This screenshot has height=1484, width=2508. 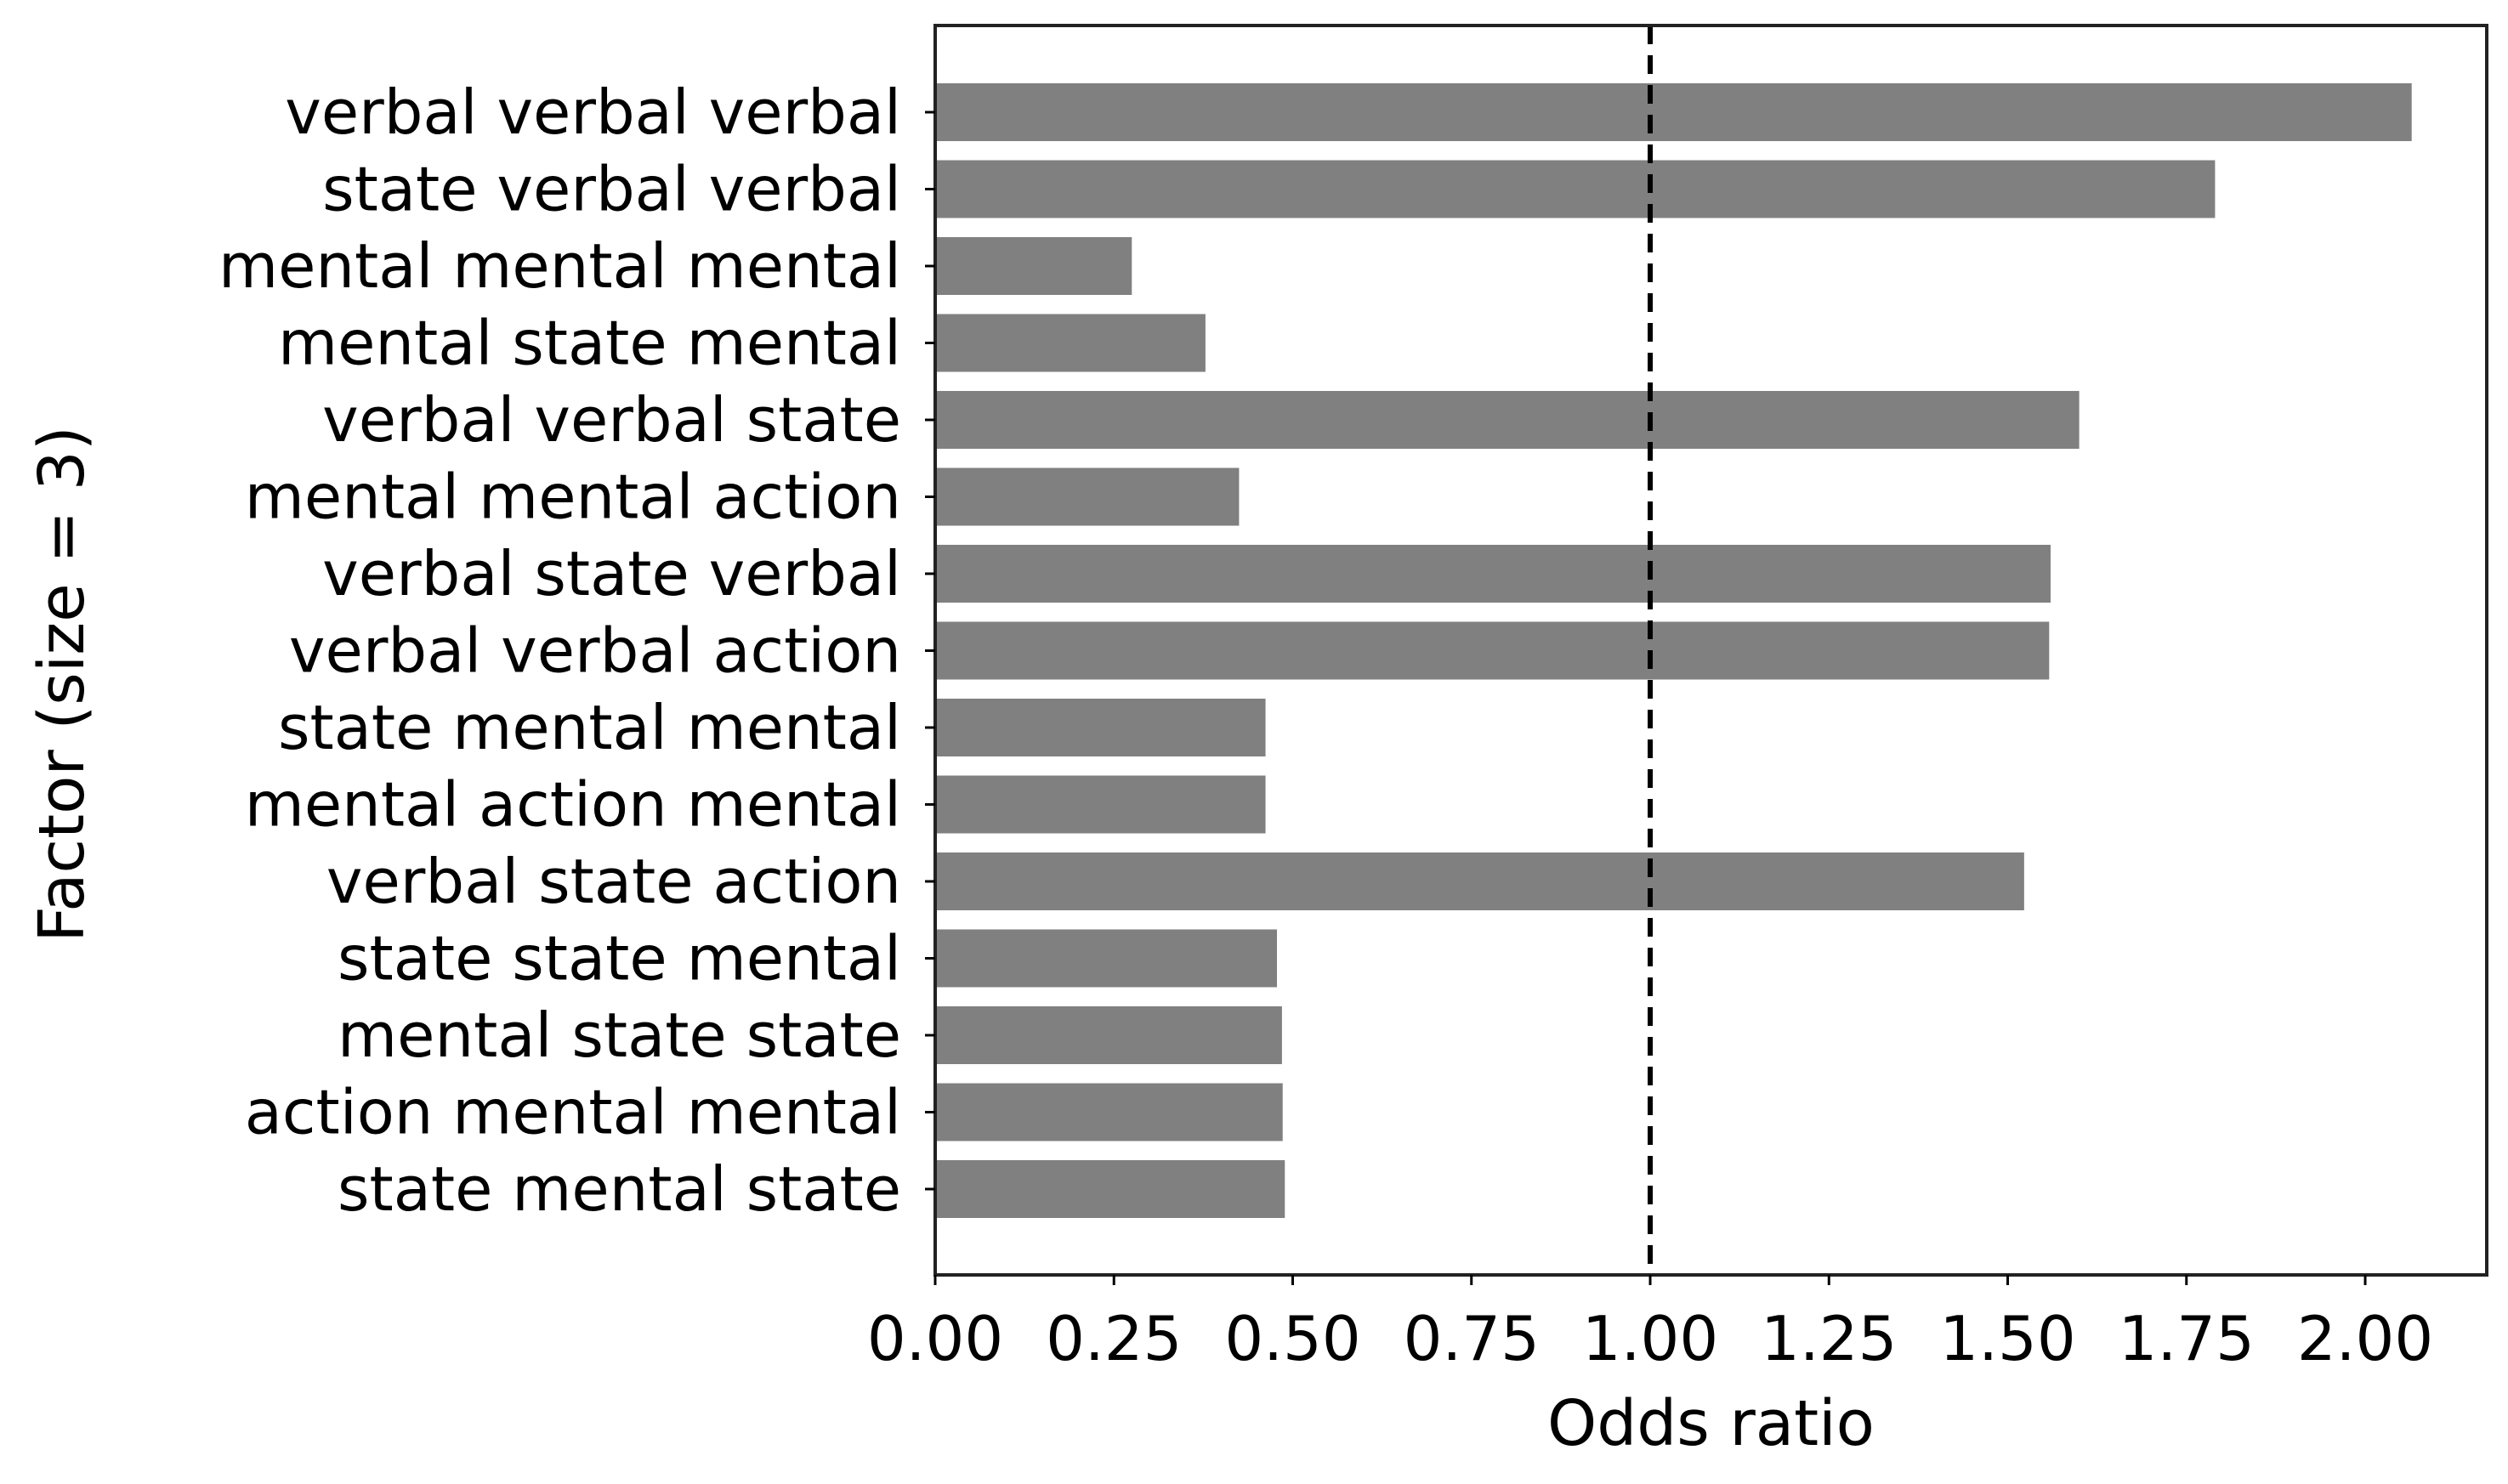 What do you see at coordinates (611, 573) in the screenshot?
I see `category-label-6: verbal state verbal` at bounding box center [611, 573].